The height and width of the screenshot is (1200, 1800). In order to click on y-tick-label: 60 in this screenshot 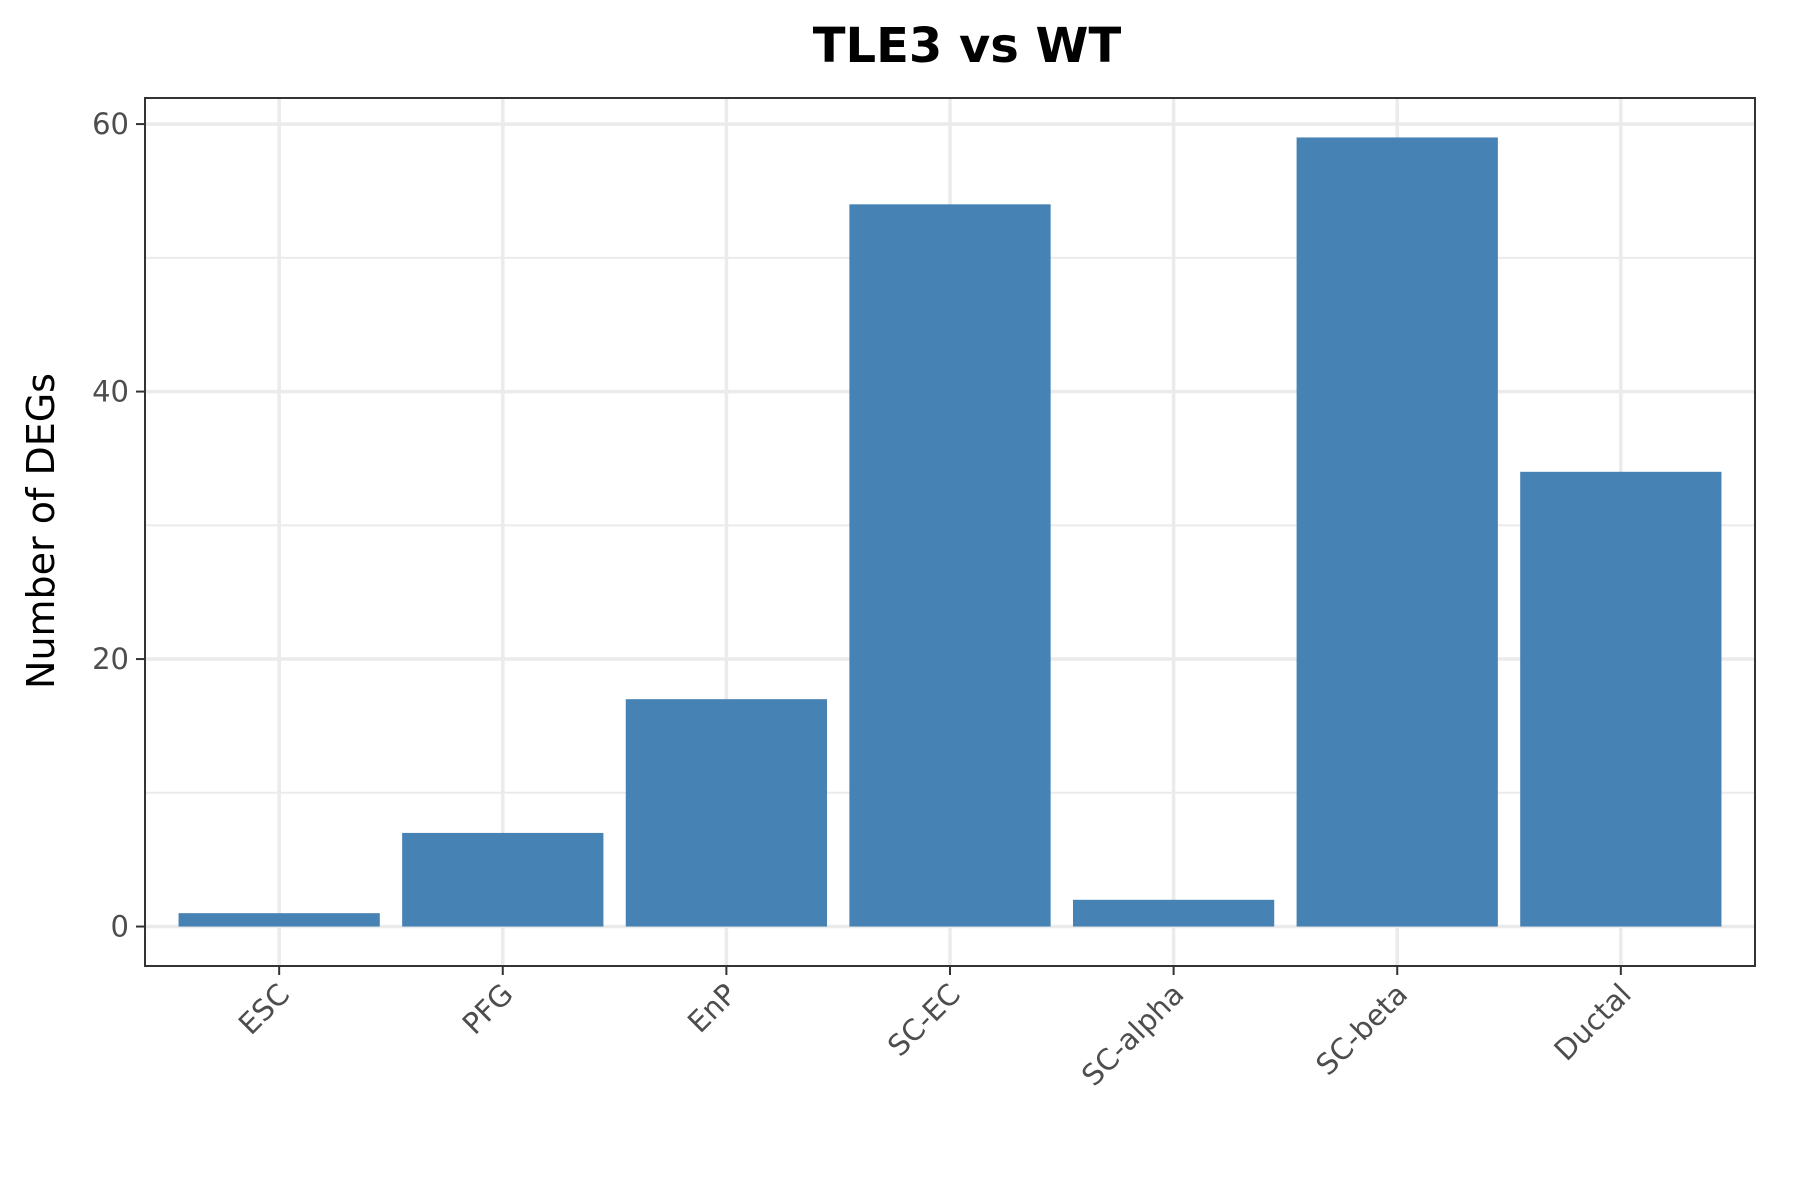, I will do `click(110, 124)`.